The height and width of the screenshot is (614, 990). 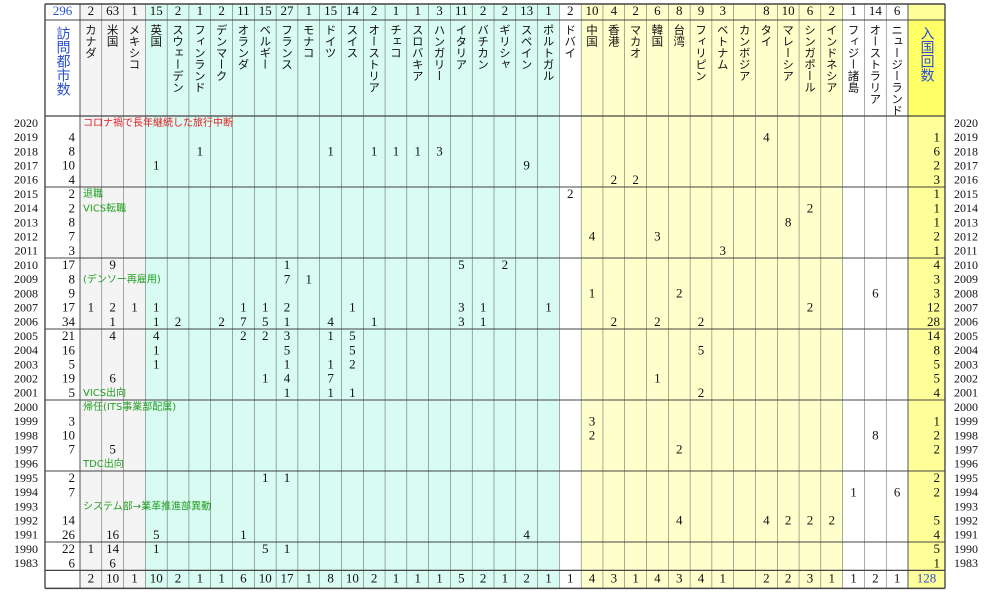 What do you see at coordinates (72, 363) in the screenshot?
I see `cities-count: 5` at bounding box center [72, 363].